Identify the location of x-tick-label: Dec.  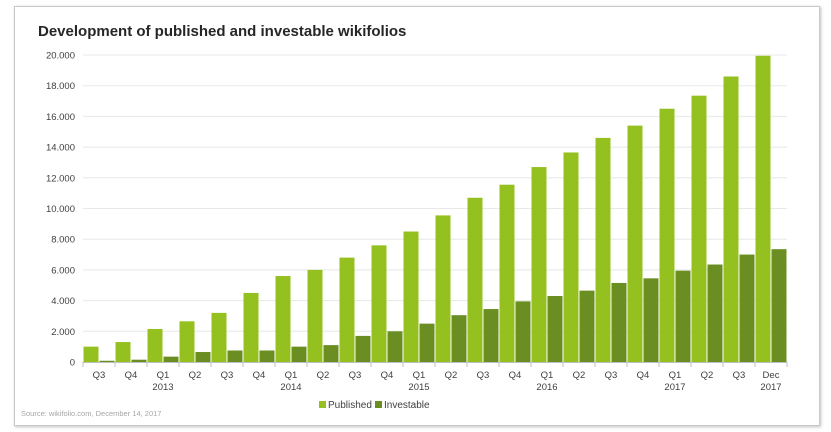
(771, 375).